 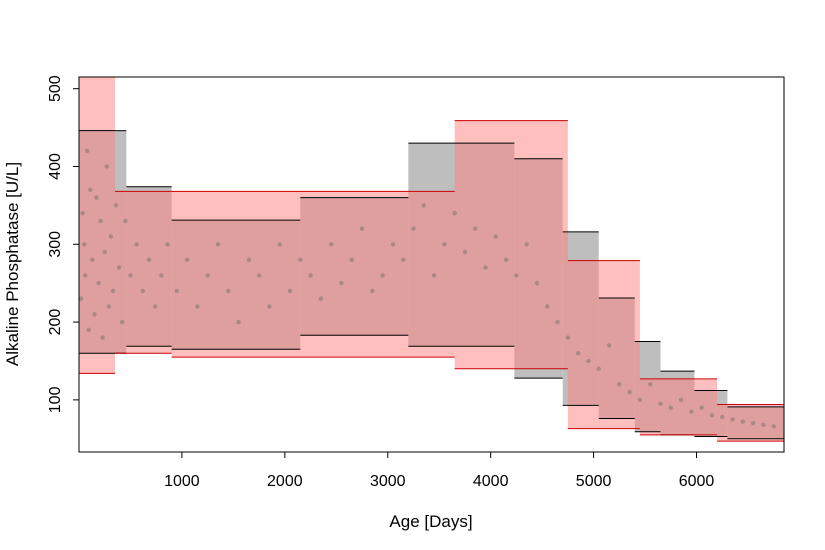 What do you see at coordinates (55, 166) in the screenshot?
I see `y-tick-label: 400` at bounding box center [55, 166].